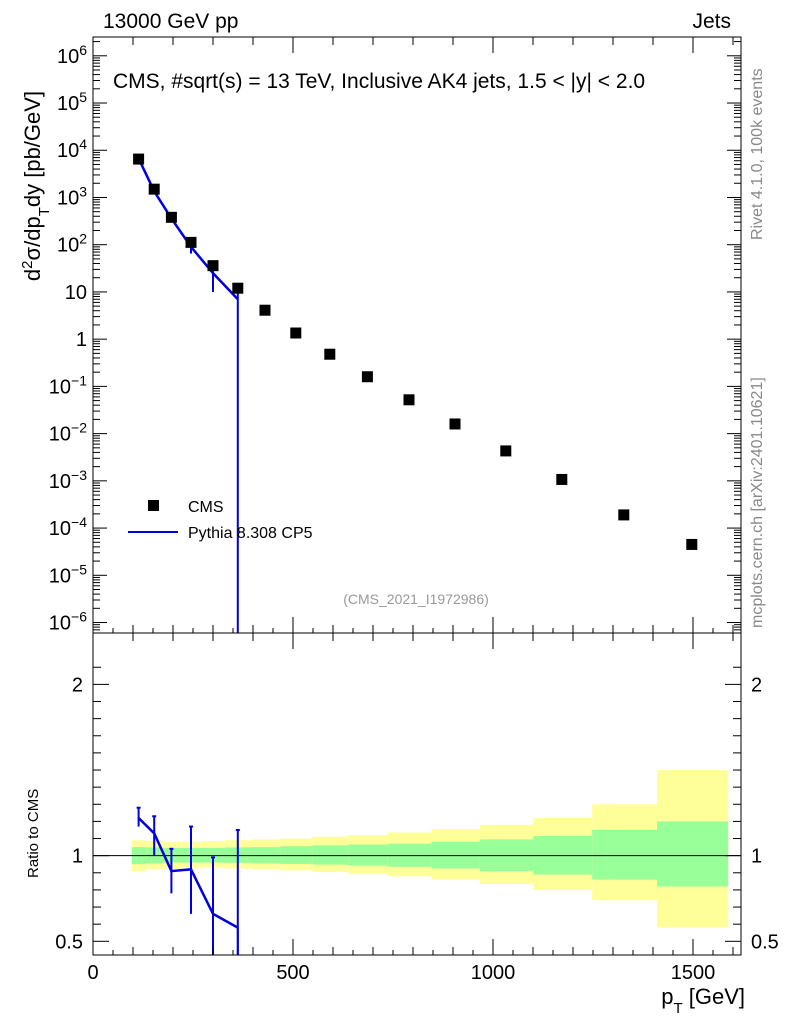 Image resolution: width=786 pixels, height=1024 pixels. Describe the element at coordinates (757, 502) in the screenshot. I see `mcplots-side-label: mcplots.cern.ch [arXiv:2401.10621]` at that location.